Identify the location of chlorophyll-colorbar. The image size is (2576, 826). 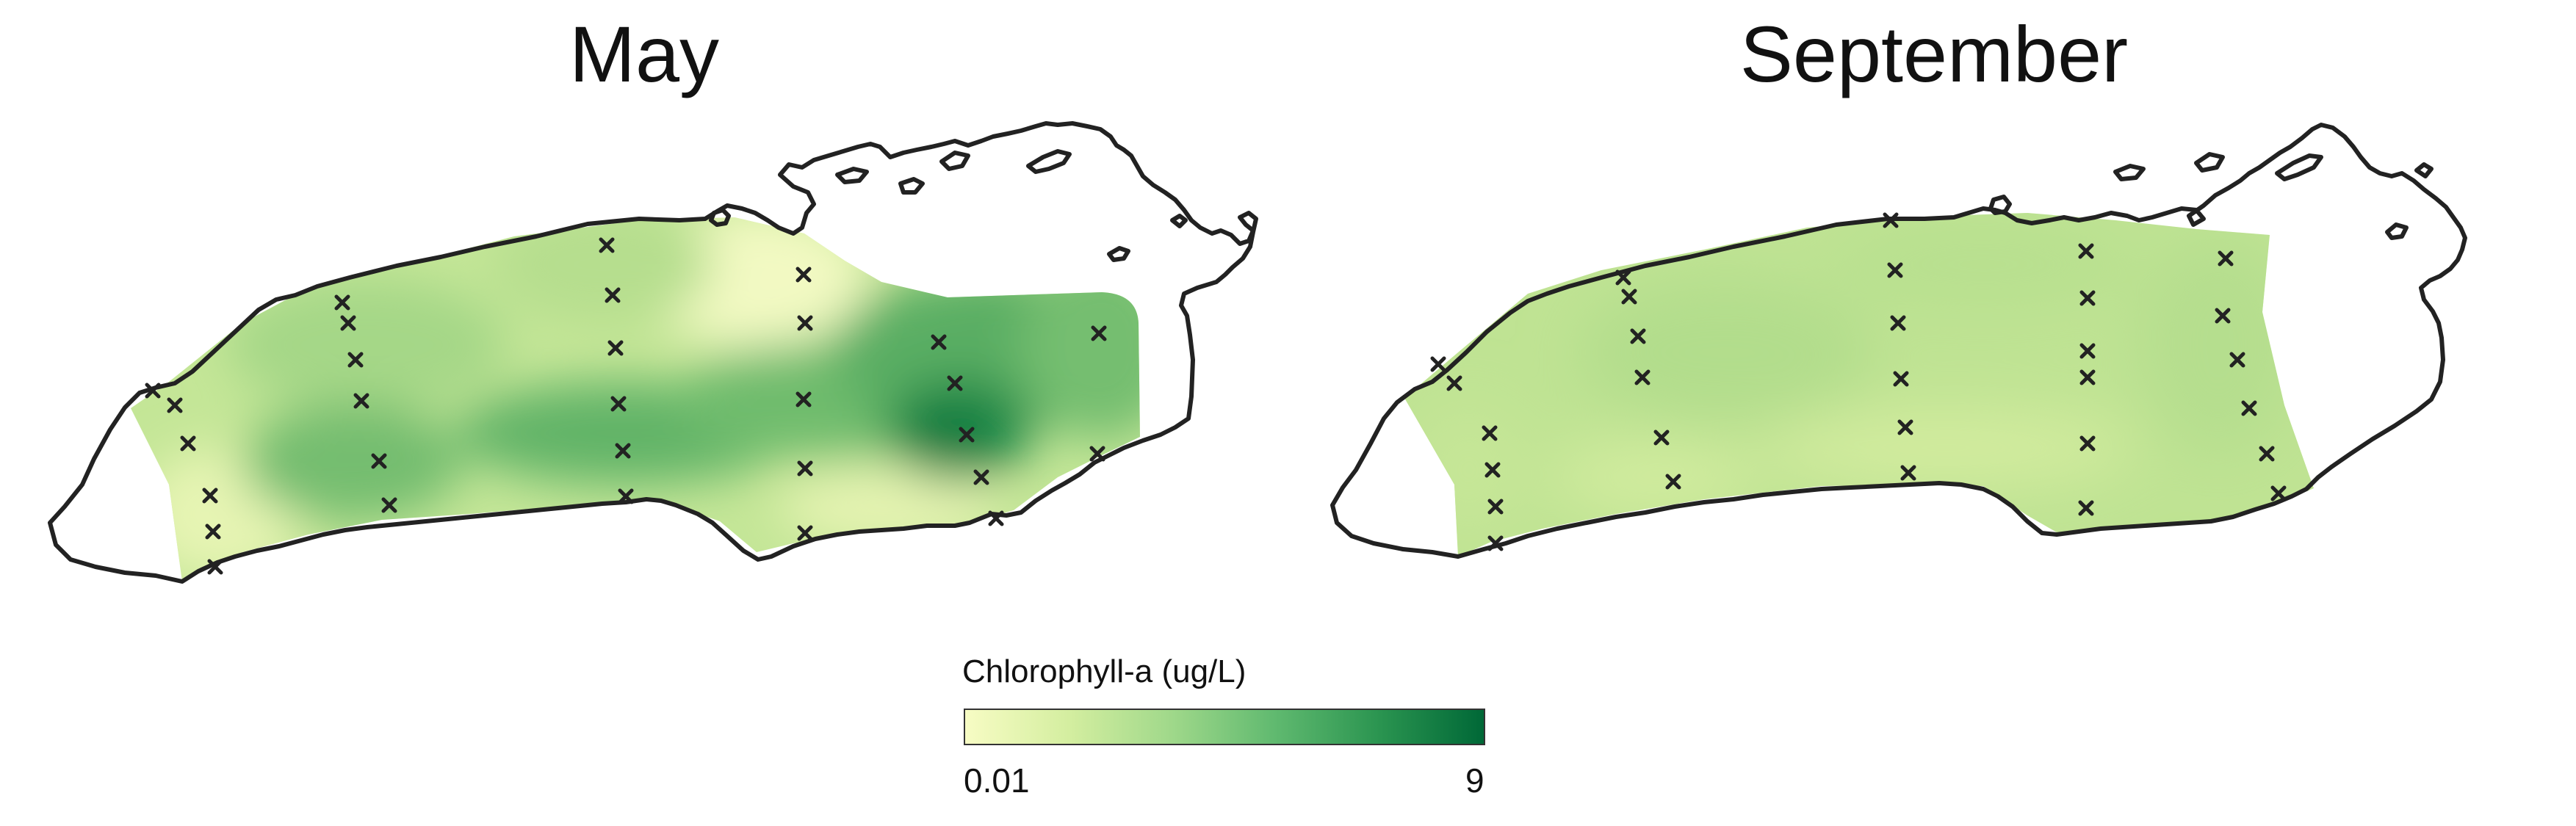
(1224, 727).